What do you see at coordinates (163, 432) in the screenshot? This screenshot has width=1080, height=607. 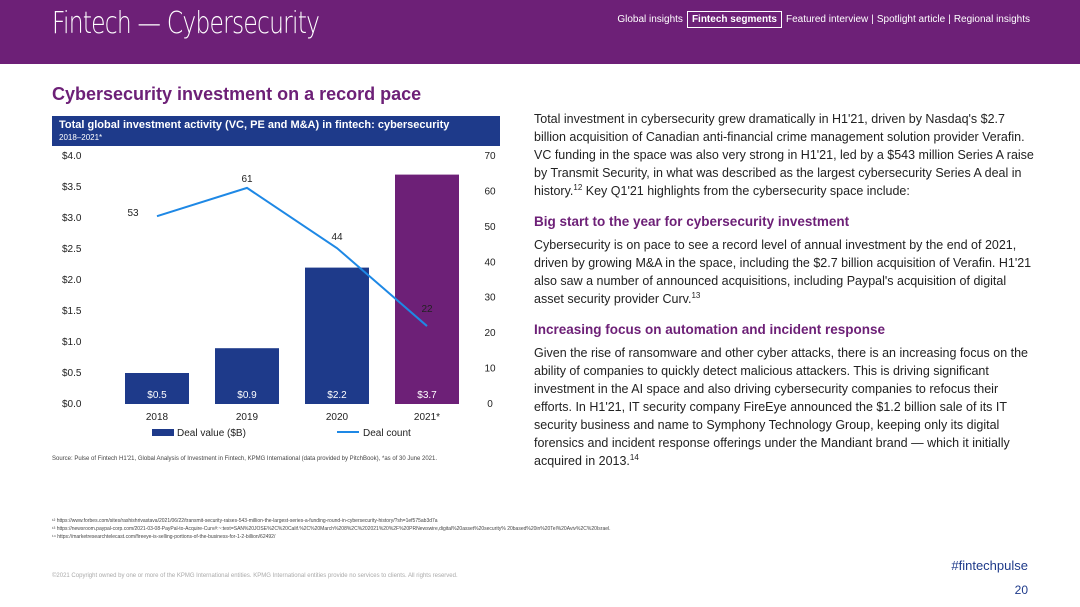 I see `legend-swatch-deal-value` at bounding box center [163, 432].